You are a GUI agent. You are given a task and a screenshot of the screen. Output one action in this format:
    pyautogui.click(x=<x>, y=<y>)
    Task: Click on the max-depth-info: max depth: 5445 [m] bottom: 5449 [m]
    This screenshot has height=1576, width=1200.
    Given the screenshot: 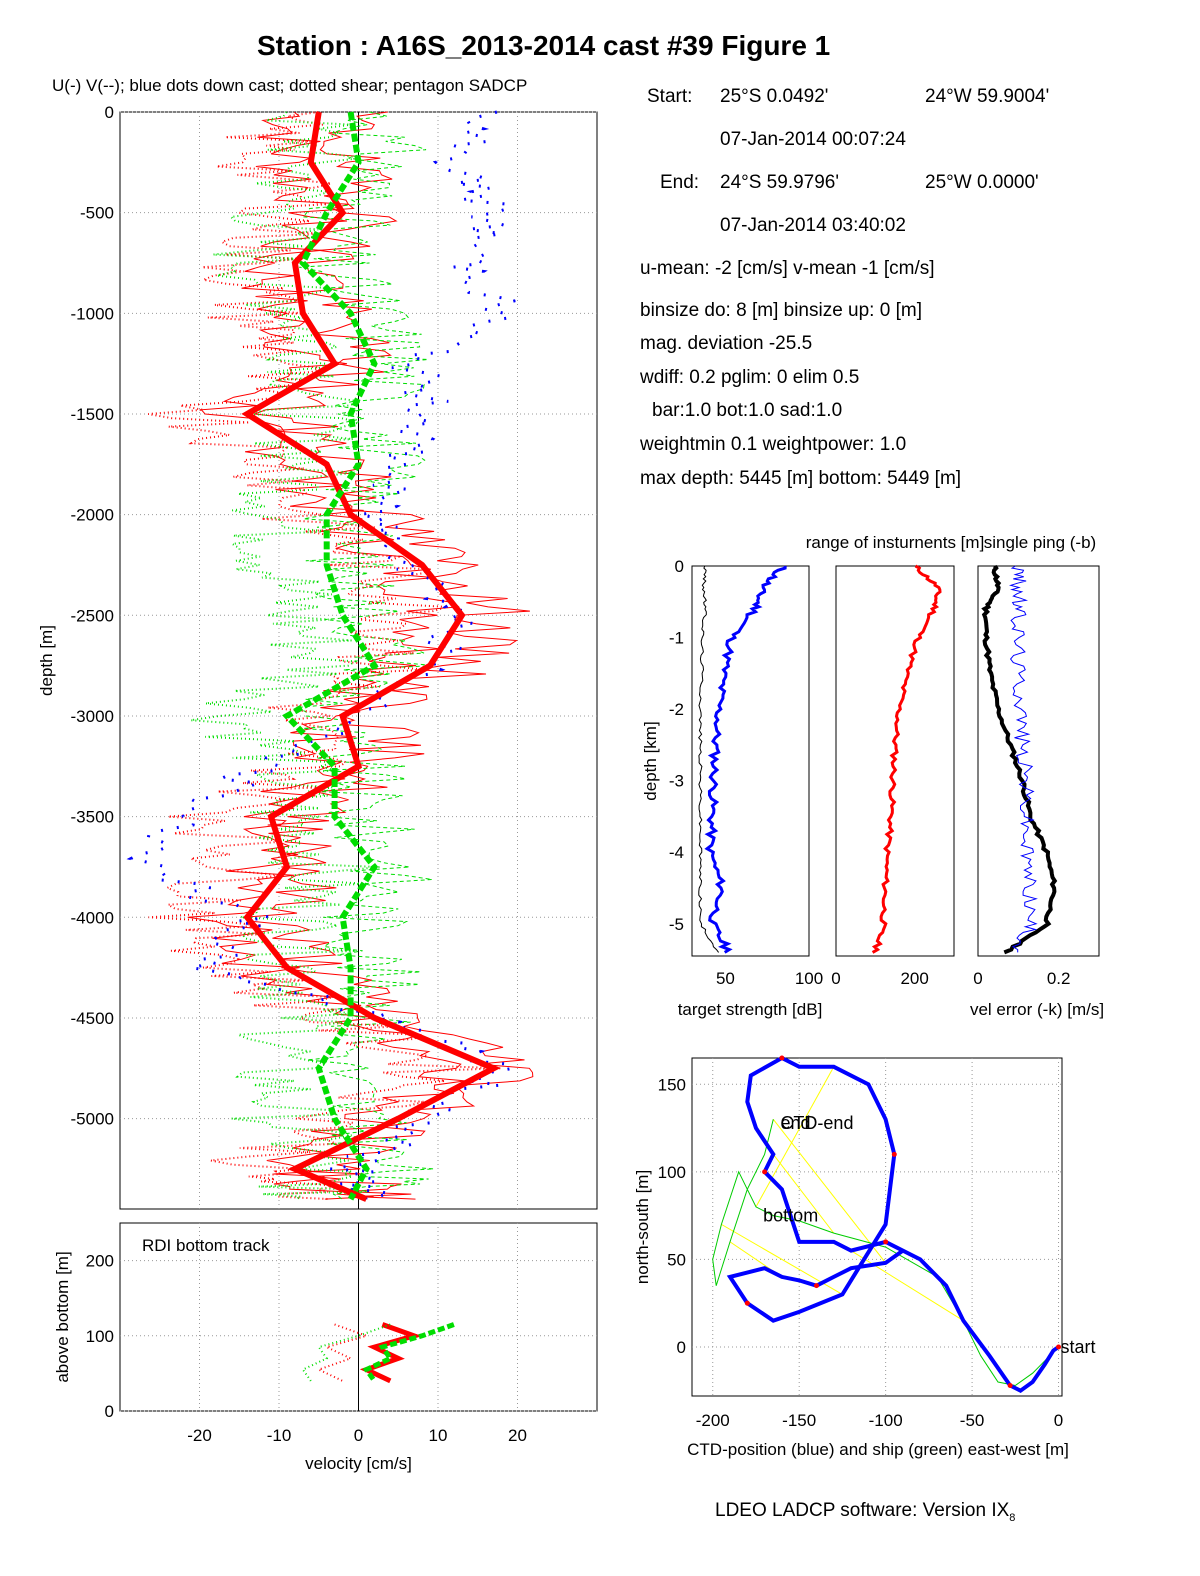 What is the action you would take?
    pyautogui.click(x=801, y=478)
    